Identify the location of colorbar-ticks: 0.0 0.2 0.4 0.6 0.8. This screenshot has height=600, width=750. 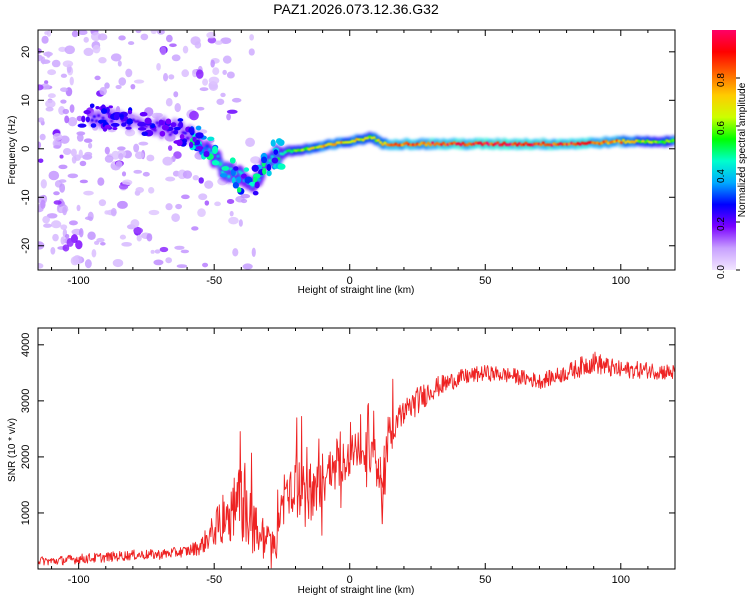
(728, 176).